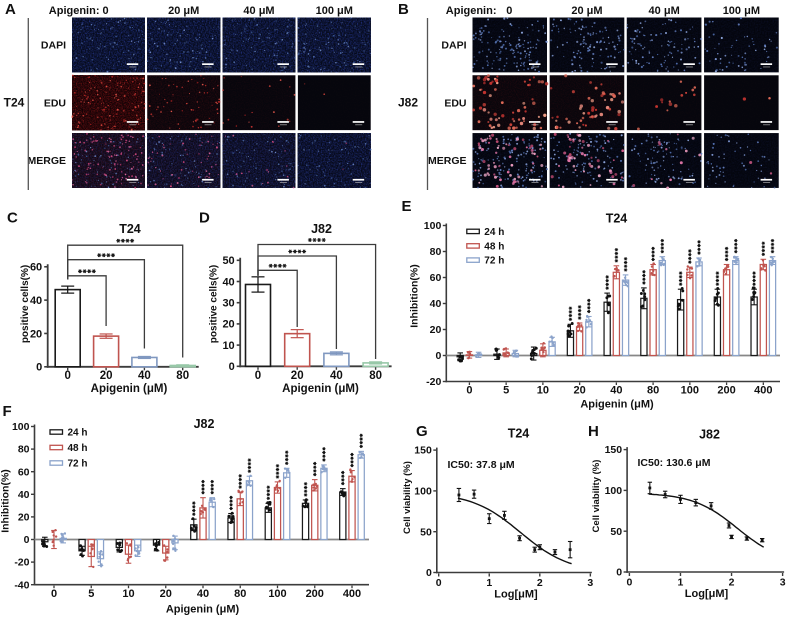 Image resolution: width=793 pixels, height=620 pixels. What do you see at coordinates (204, 218) in the screenshot?
I see `svg-text: D` at bounding box center [204, 218].